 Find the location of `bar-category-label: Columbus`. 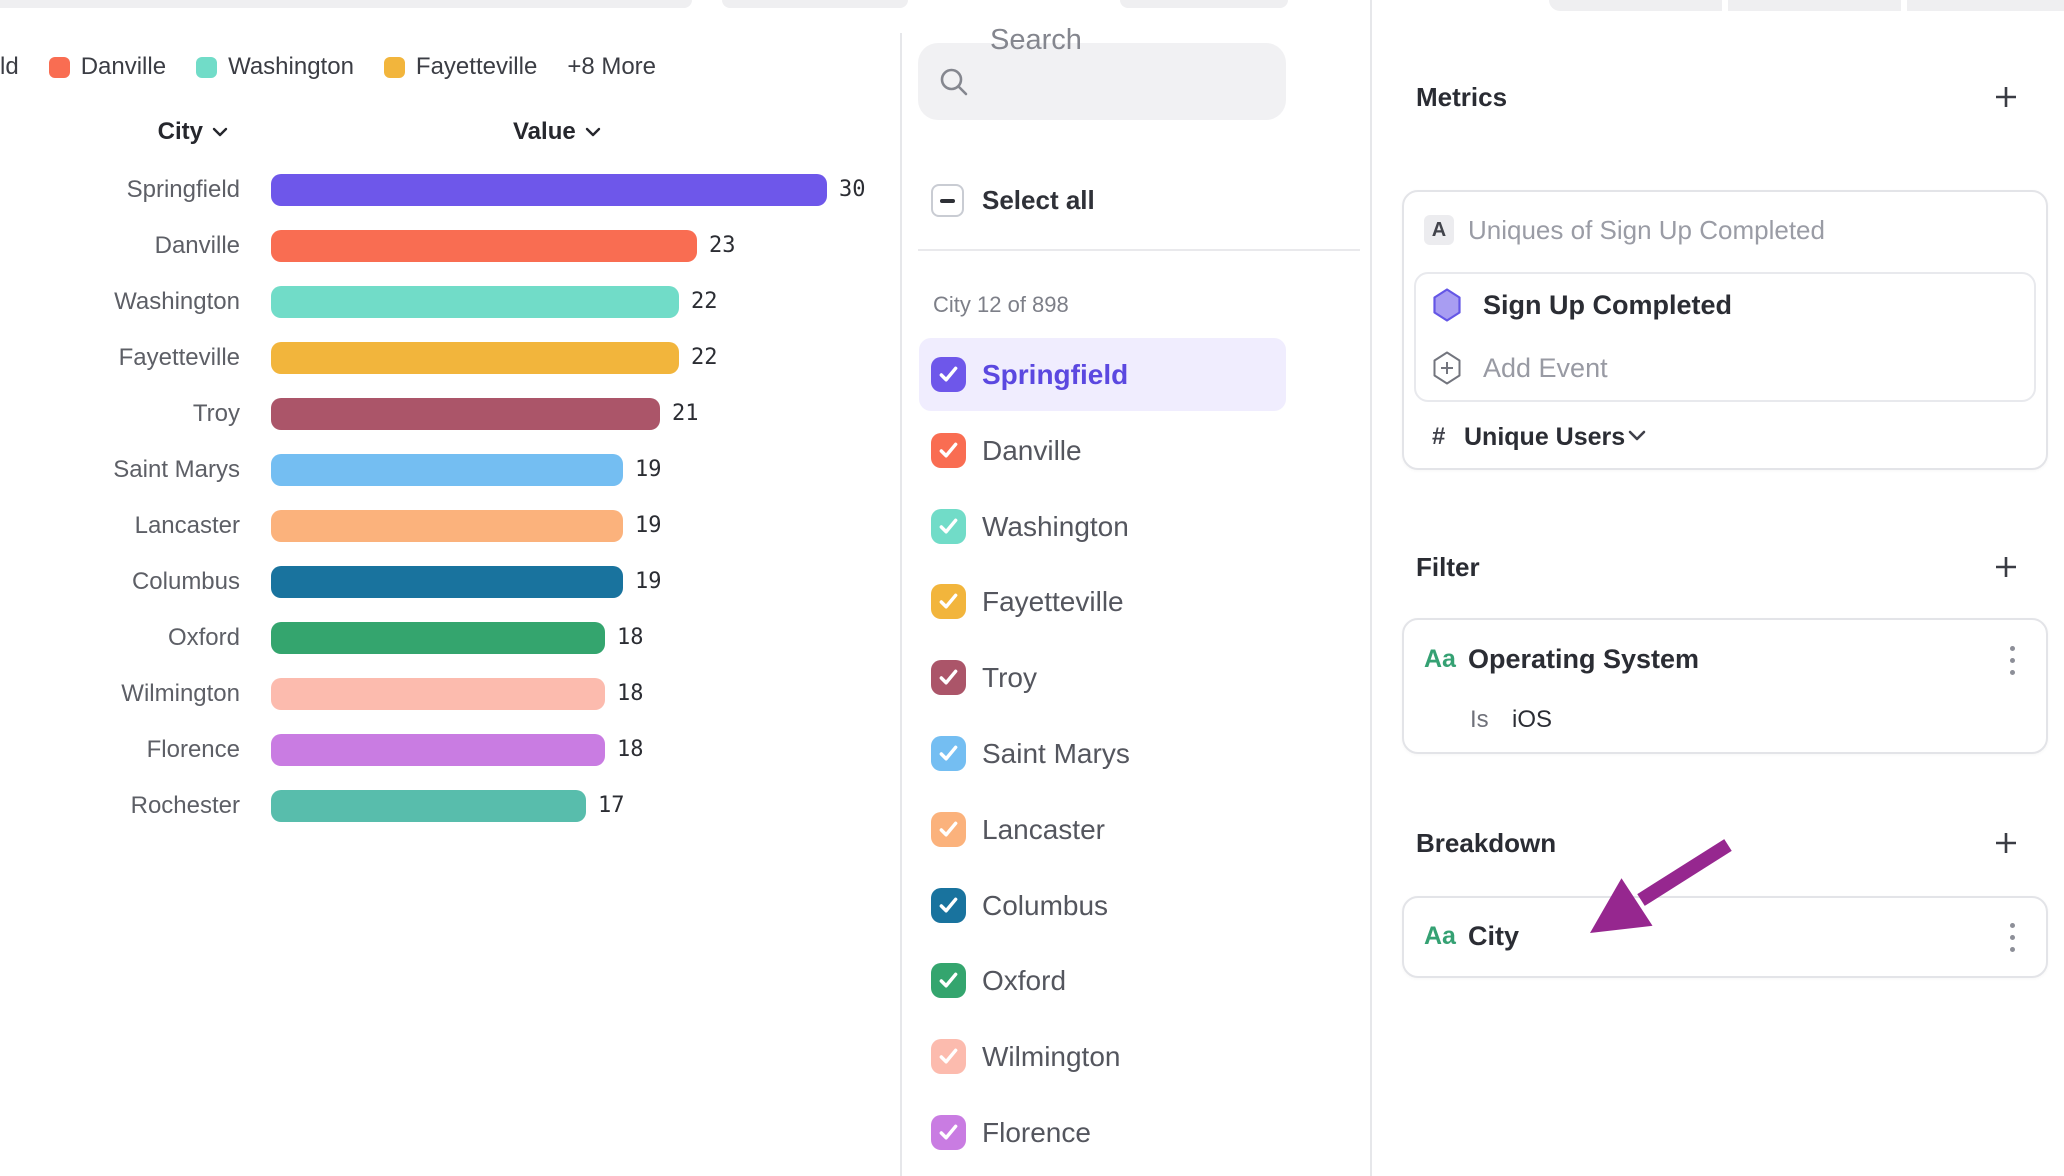

bar-category-label: Columbus is located at coordinates (185, 581).